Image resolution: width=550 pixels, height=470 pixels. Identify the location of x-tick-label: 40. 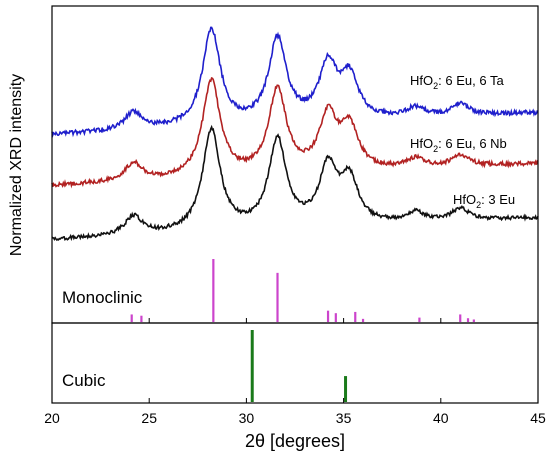
(441, 418).